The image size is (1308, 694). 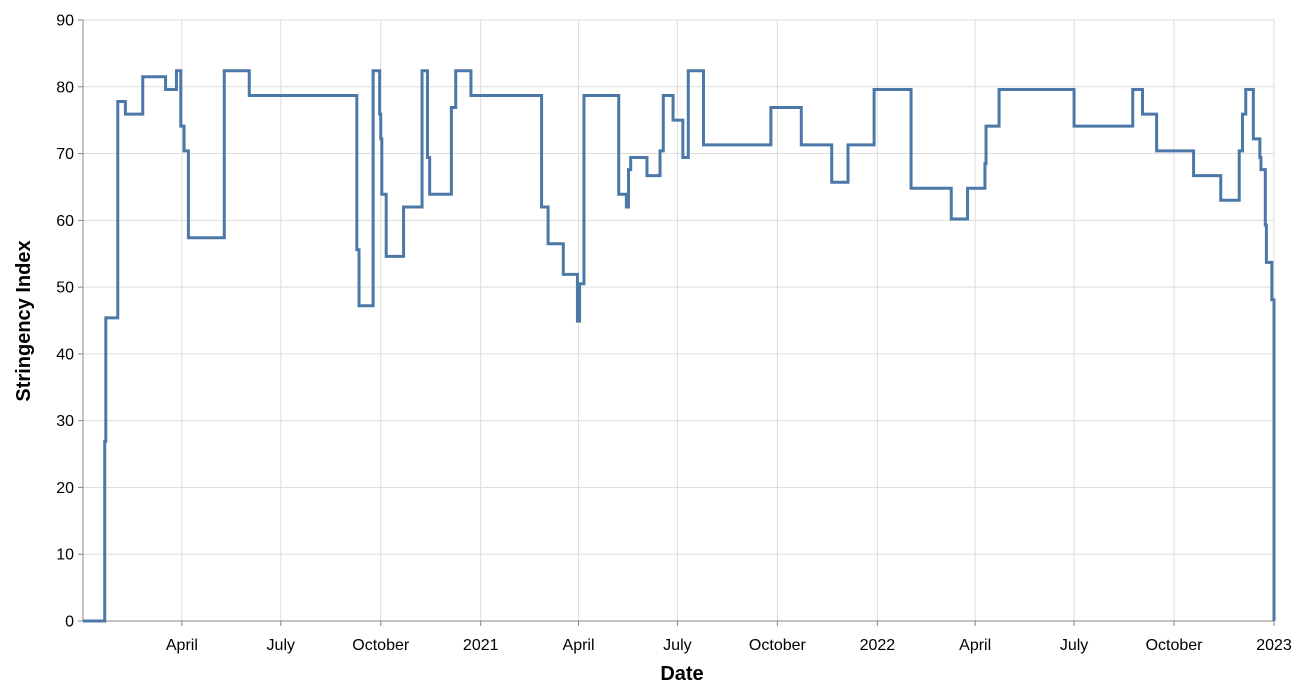 I want to click on y-tick-label: 20, so click(x=65, y=488).